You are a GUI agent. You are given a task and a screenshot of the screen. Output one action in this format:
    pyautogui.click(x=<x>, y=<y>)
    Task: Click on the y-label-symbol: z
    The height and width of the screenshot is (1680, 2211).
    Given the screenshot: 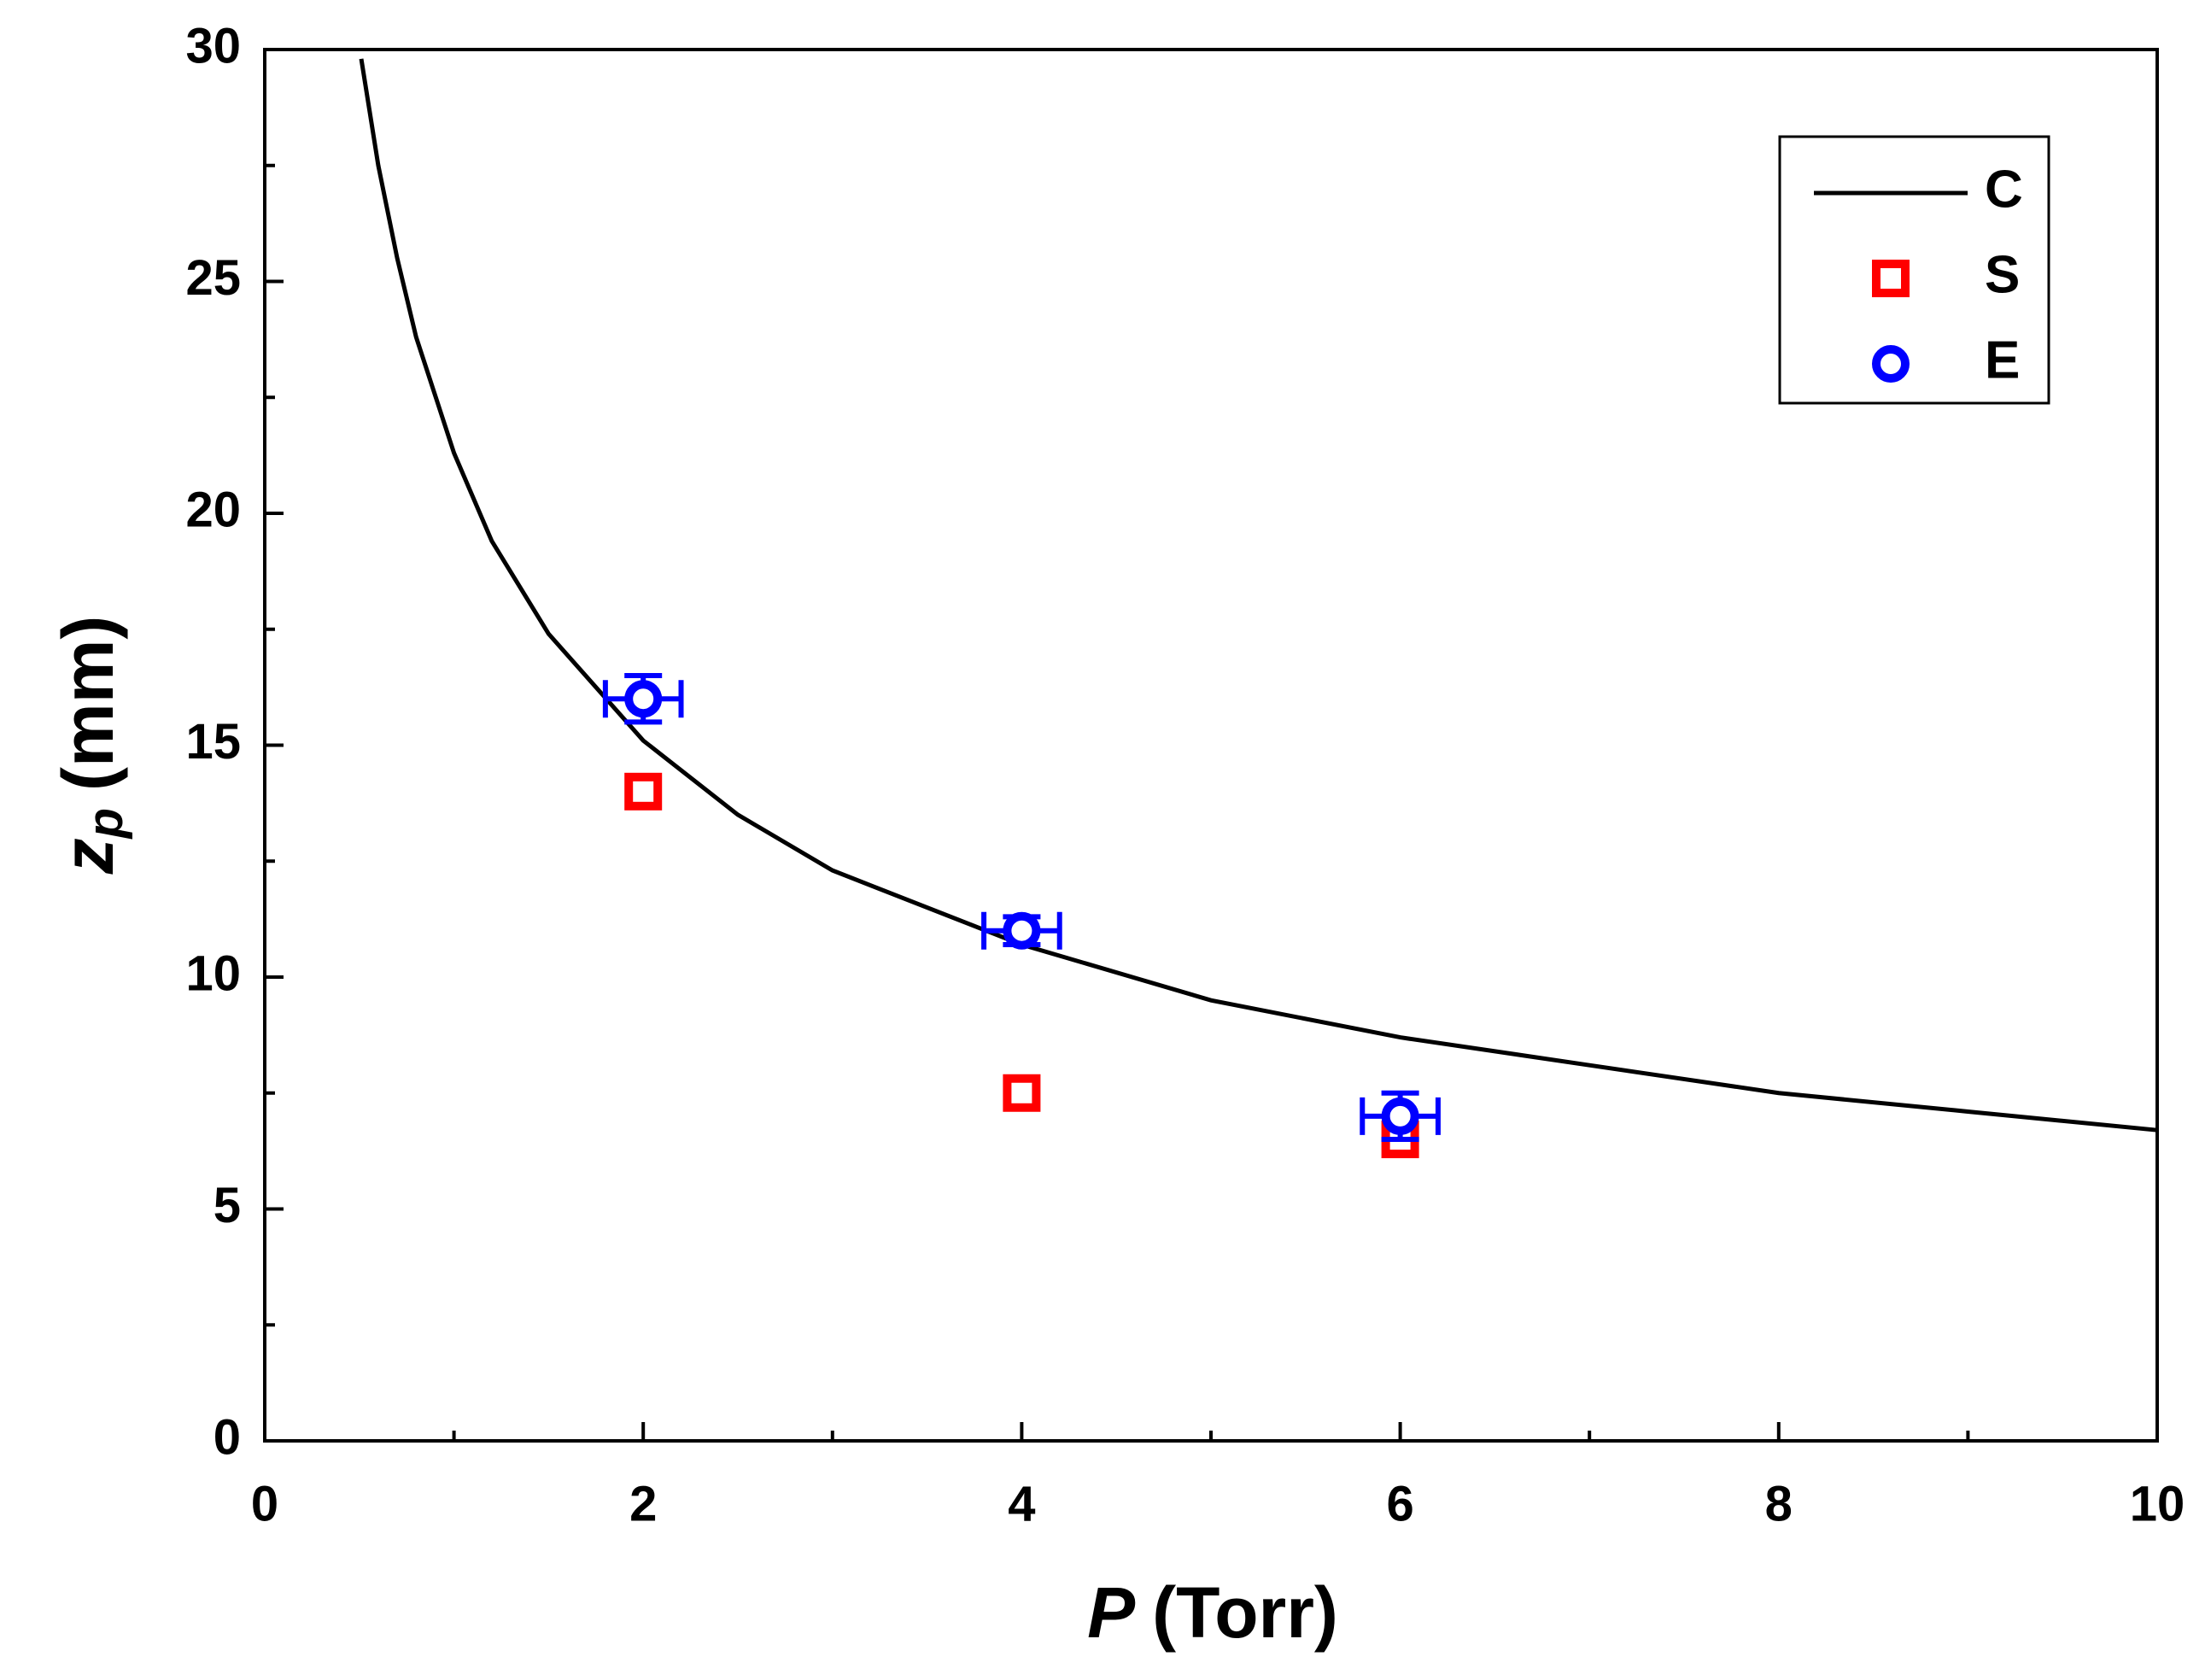 What is the action you would take?
    pyautogui.click(x=88, y=856)
    